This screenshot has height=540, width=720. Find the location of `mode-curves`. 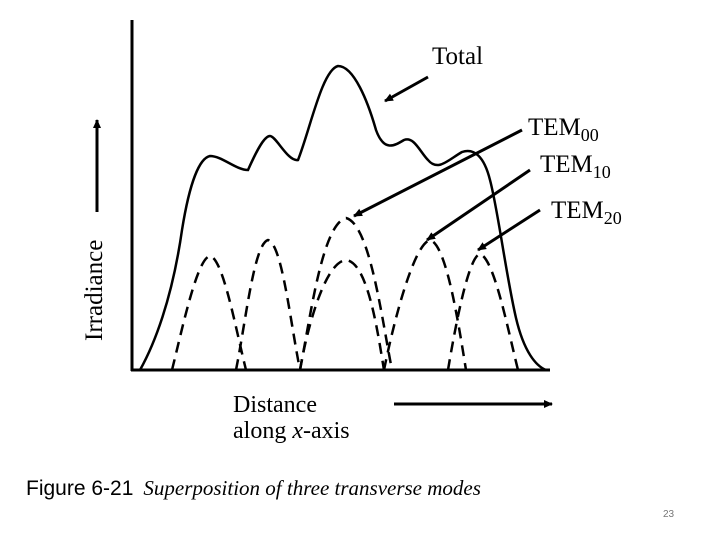

mode-curves is located at coordinates (345, 293).